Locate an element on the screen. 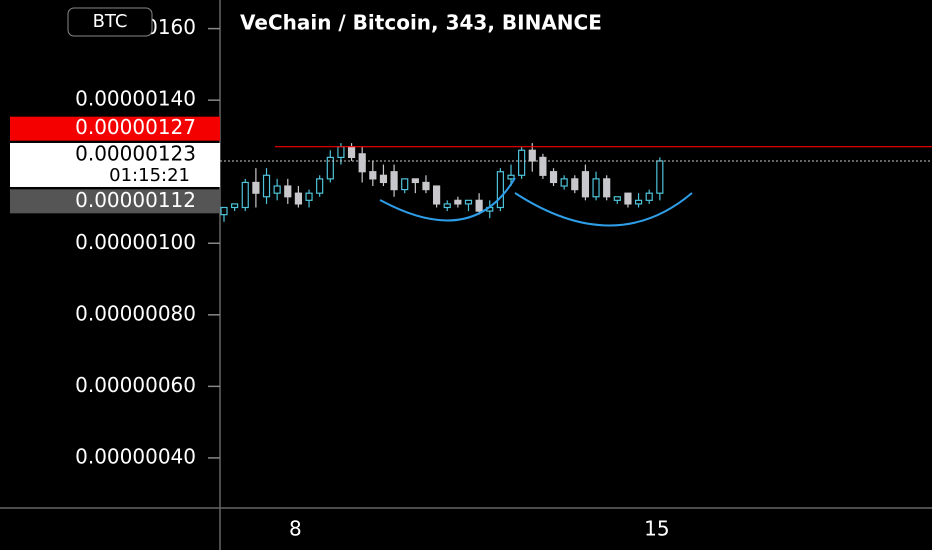  price-label: 0.00000123 is located at coordinates (135, 153).